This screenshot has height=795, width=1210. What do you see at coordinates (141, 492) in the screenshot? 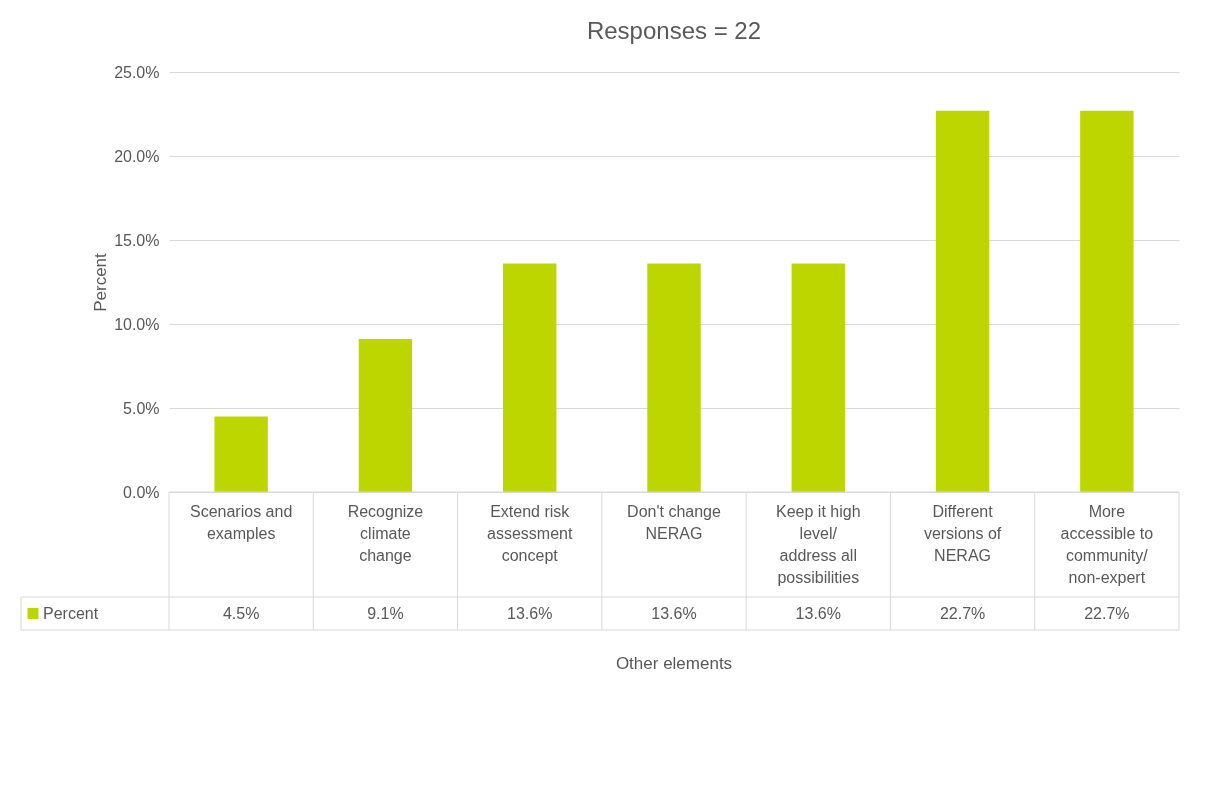
I see `y-tick-label: 0.0%` at bounding box center [141, 492].